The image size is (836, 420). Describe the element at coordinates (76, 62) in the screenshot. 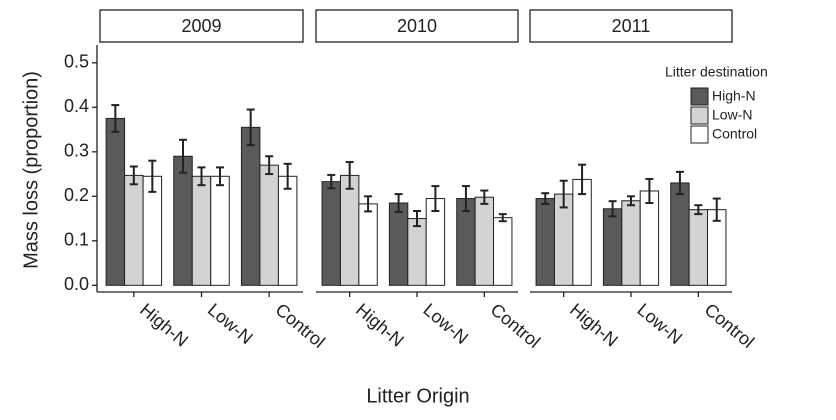

I see `y-tick-label: 0.5` at that location.